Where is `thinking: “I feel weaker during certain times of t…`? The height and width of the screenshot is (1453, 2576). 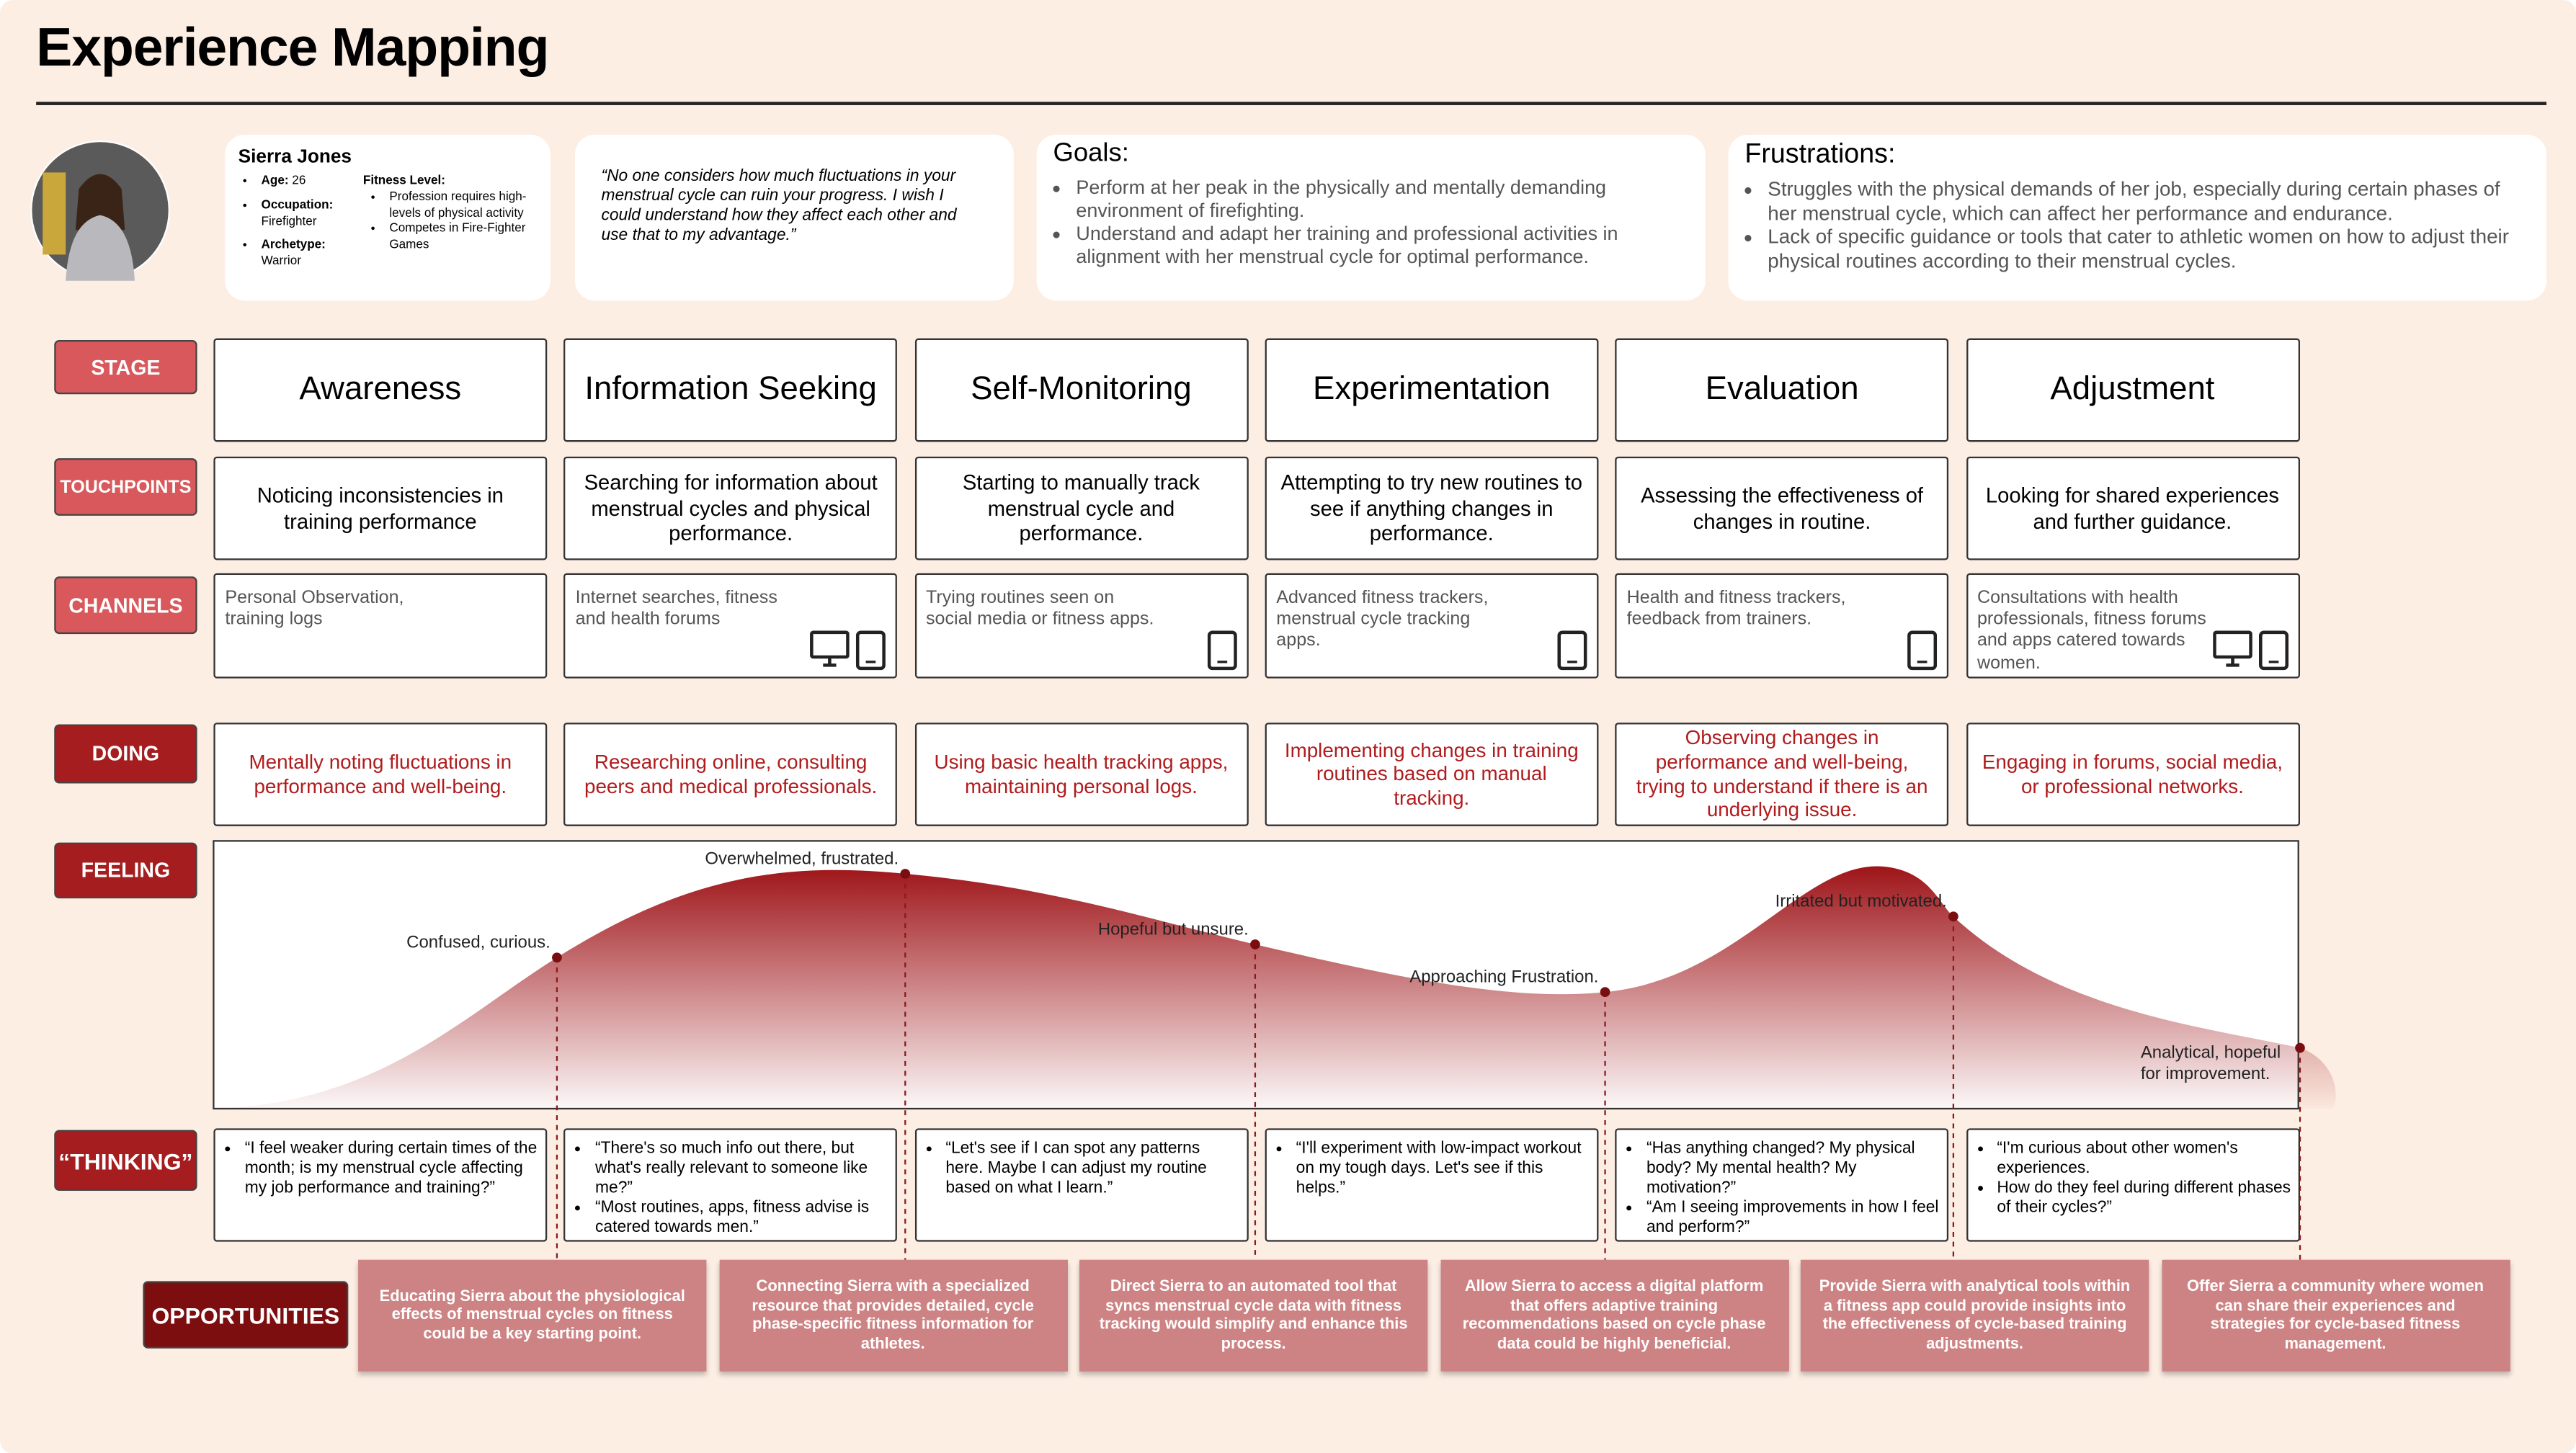 thinking: “I feel weaker during certain times of t… is located at coordinates (380, 1185).